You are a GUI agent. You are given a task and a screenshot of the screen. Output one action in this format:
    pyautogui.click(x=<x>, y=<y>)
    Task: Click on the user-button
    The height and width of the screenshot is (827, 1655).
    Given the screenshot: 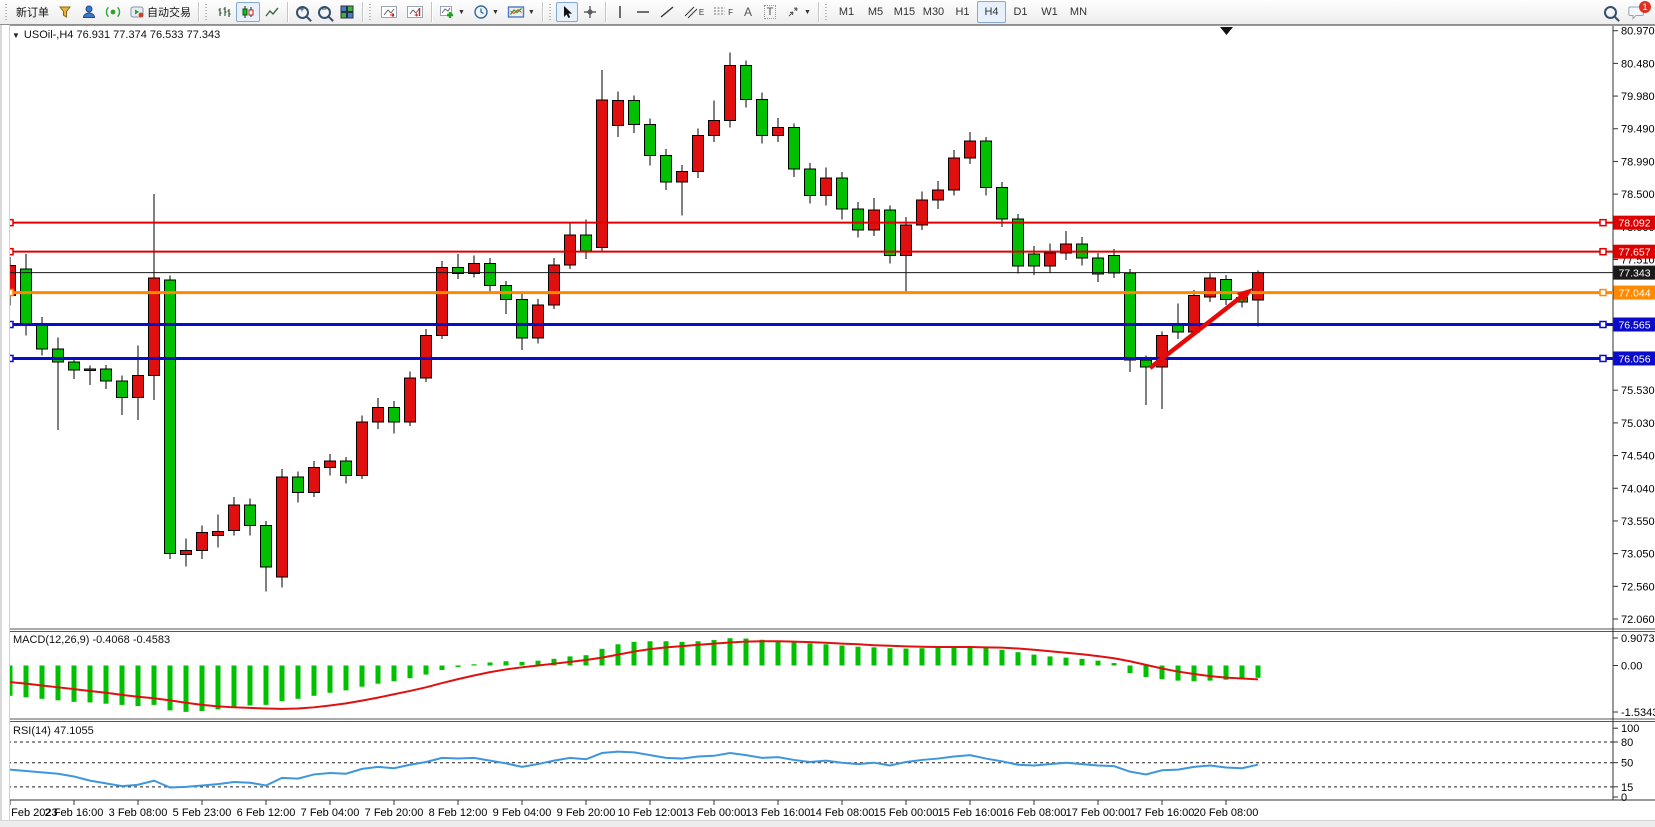 What is the action you would take?
    pyautogui.click(x=89, y=12)
    